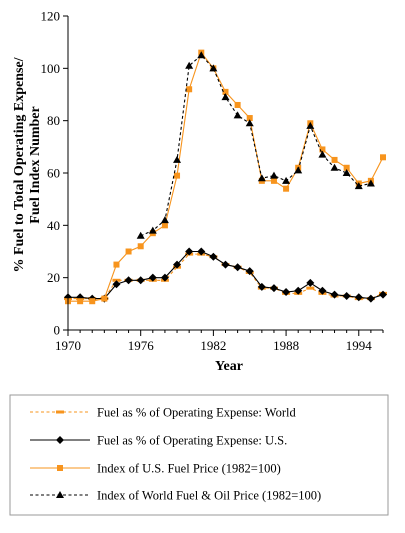 The height and width of the screenshot is (533, 405). Describe the element at coordinates (286, 345) in the screenshot. I see `x-tick-label: 1988` at that location.